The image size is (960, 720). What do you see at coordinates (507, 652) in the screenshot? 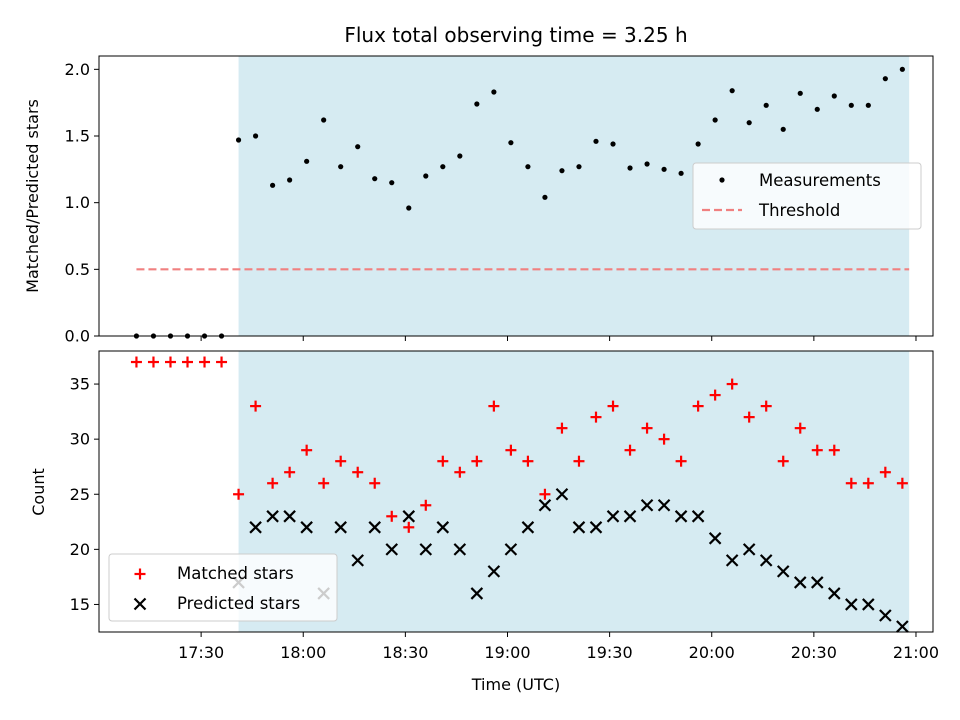
I see `x-tick-label: 19:00` at bounding box center [507, 652].